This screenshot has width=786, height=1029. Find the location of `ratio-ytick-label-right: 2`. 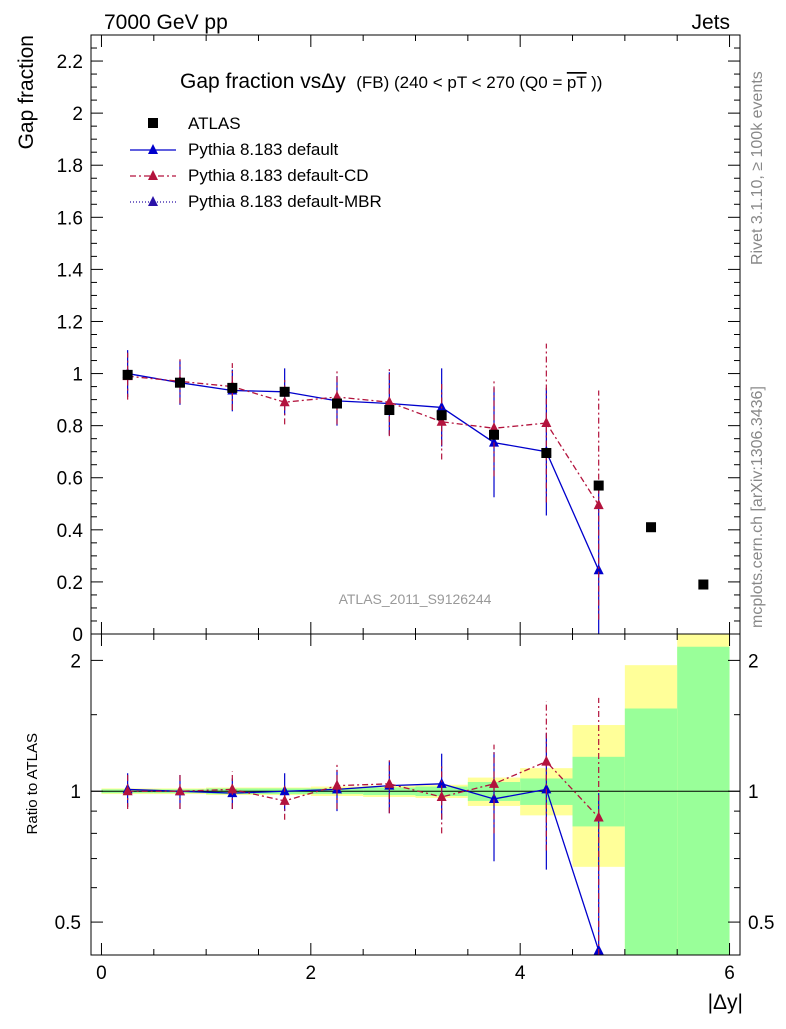

ratio-ytick-label-right: 2 is located at coordinates (753, 661).